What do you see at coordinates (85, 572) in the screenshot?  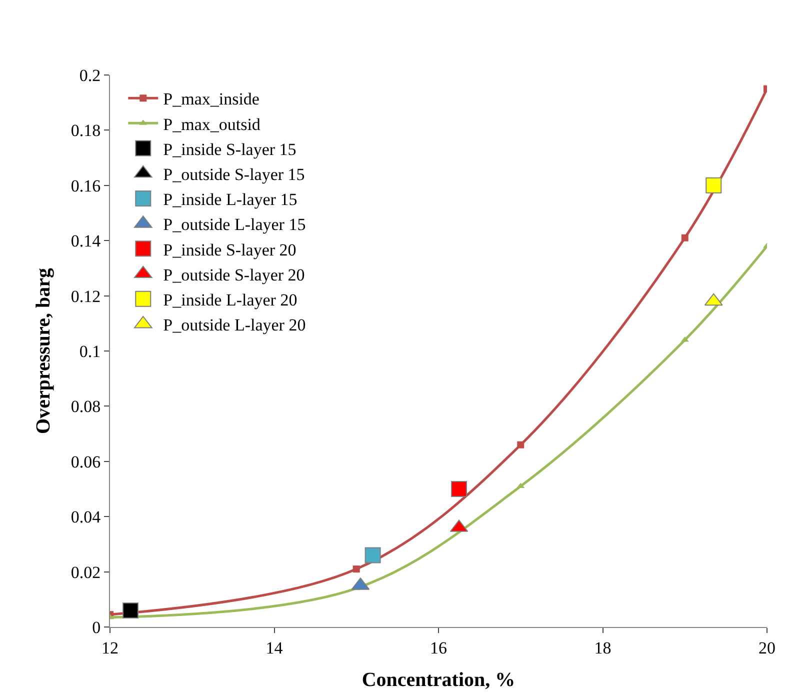 I see `y-tick-label: 0.02` at bounding box center [85, 572].